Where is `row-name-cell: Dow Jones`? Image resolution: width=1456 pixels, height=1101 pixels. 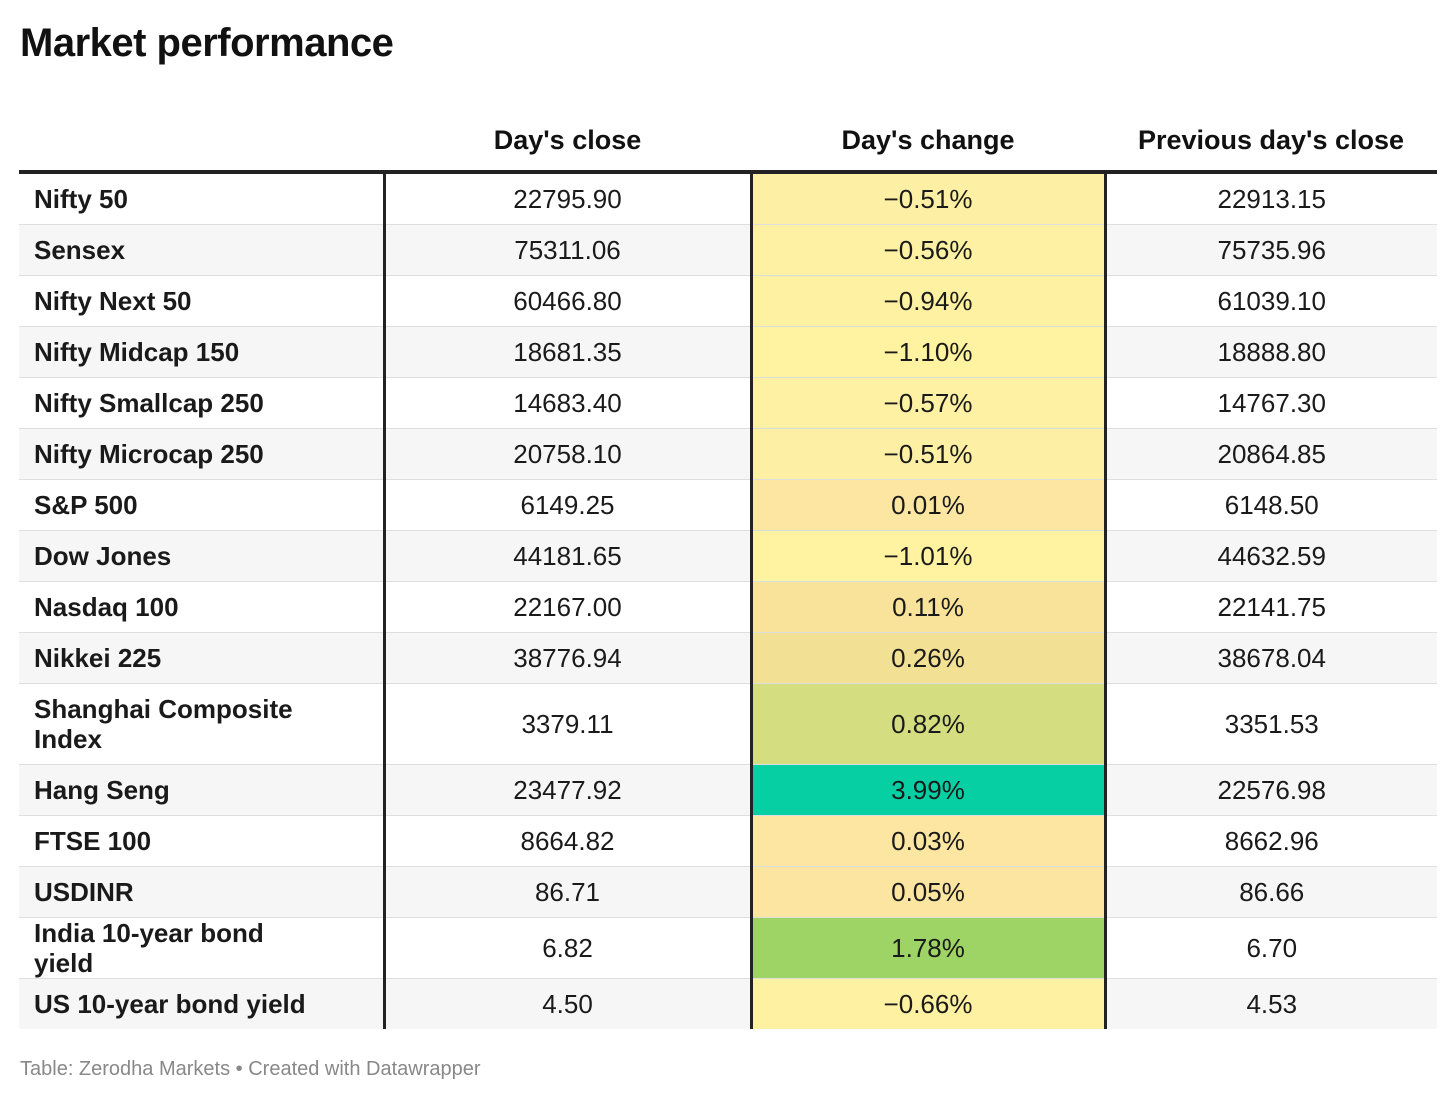
row-name-cell: Dow Jones is located at coordinates (202, 556).